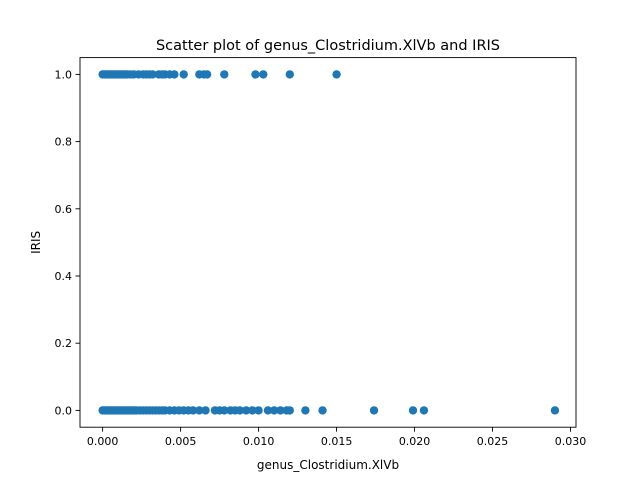 The width and height of the screenshot is (640, 484). I want to click on x-tick-label: 0.005, so click(181, 441).